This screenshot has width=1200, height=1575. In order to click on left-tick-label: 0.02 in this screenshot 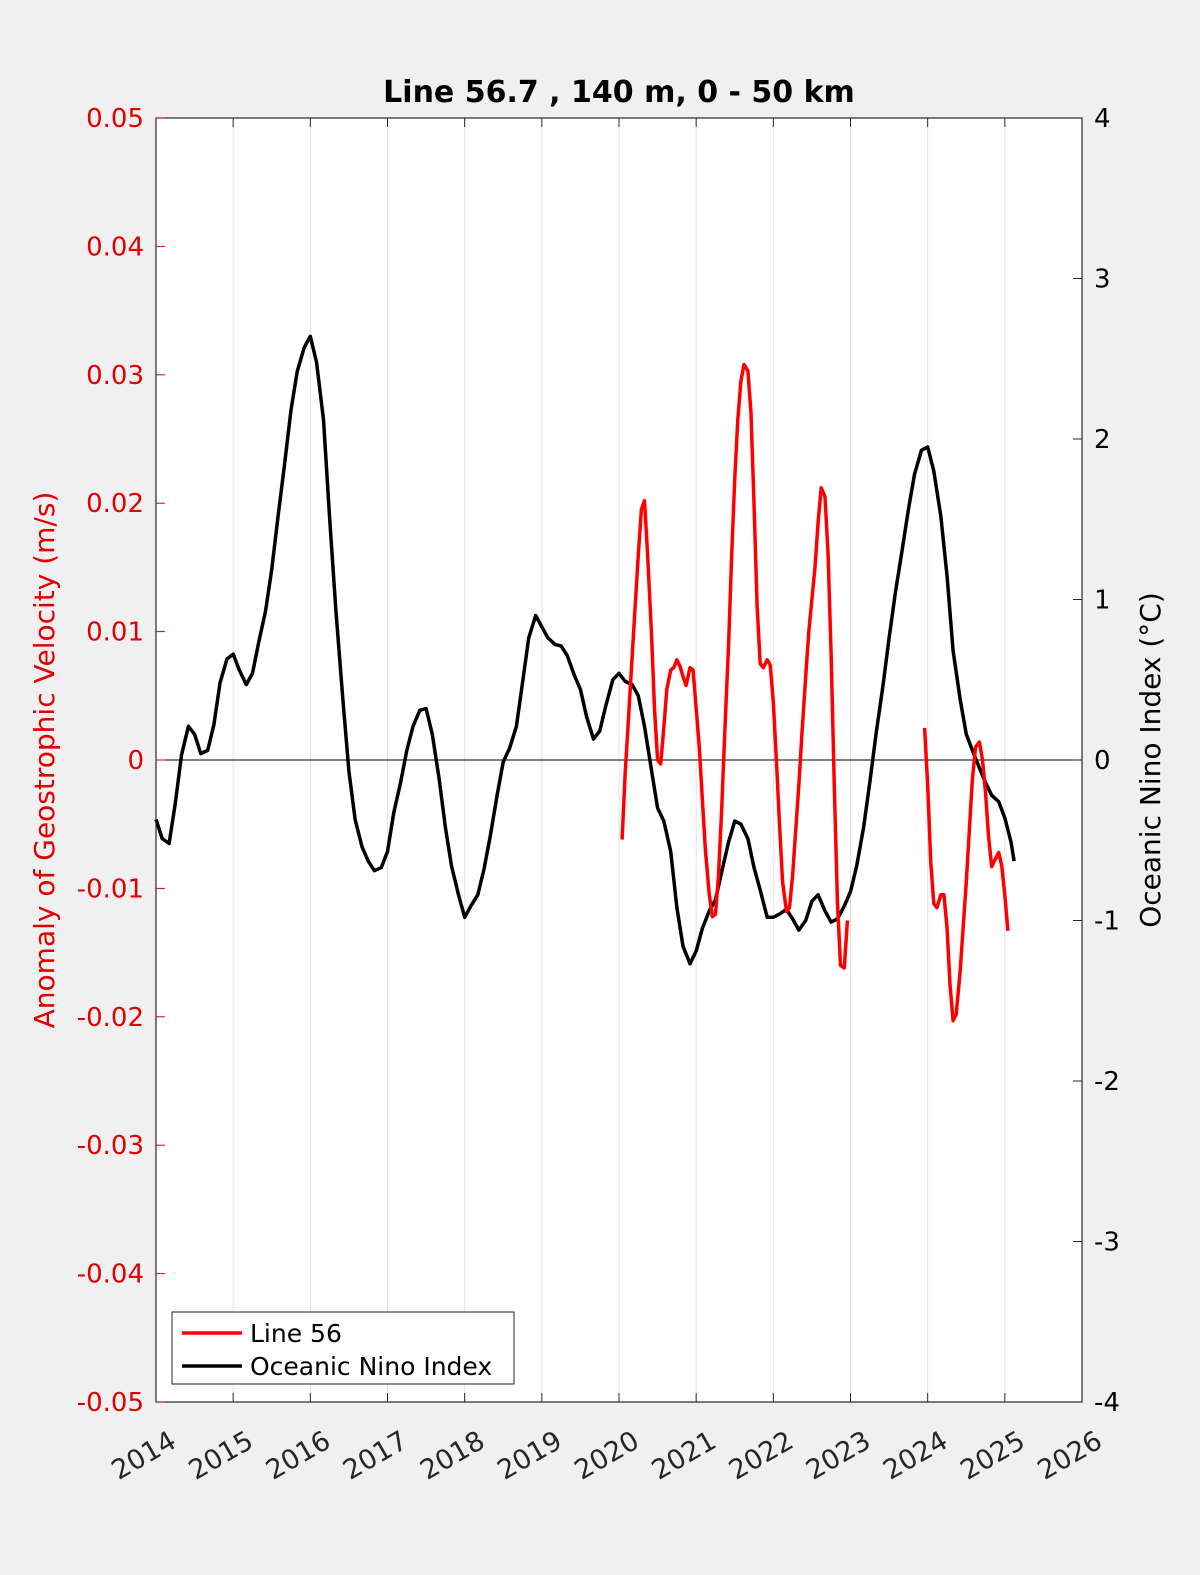, I will do `click(115, 504)`.